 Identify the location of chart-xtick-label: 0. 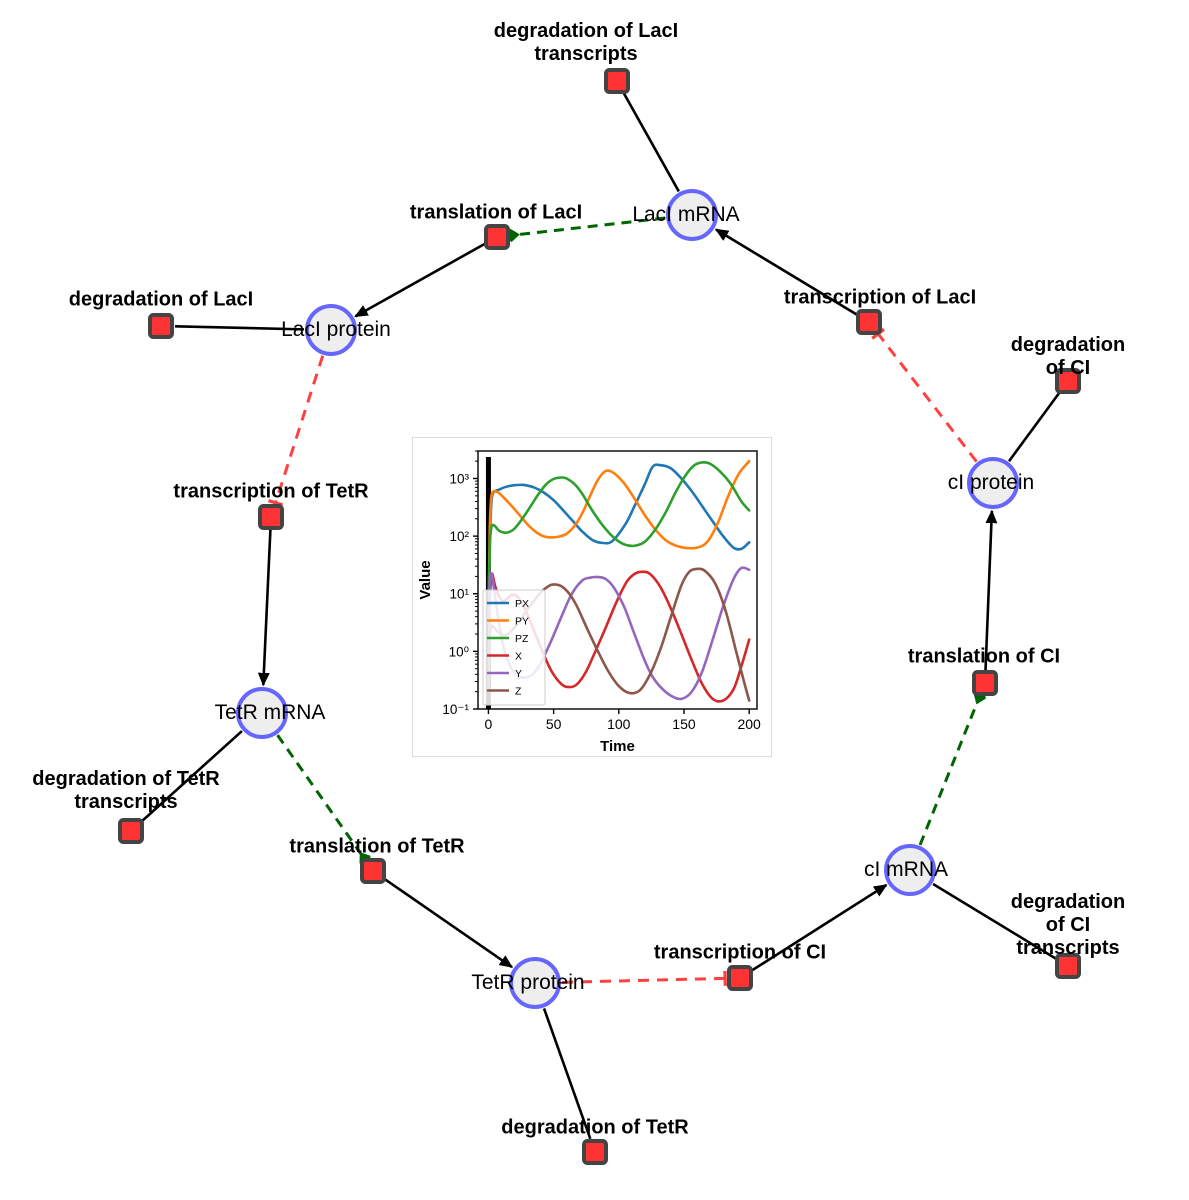
(489, 724).